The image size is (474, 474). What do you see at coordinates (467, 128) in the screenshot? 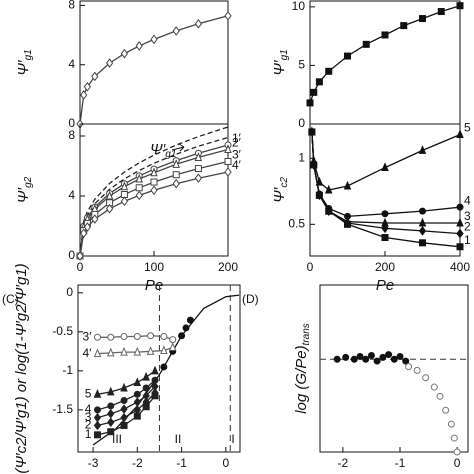
I see `curve-label: 5` at bounding box center [467, 128].